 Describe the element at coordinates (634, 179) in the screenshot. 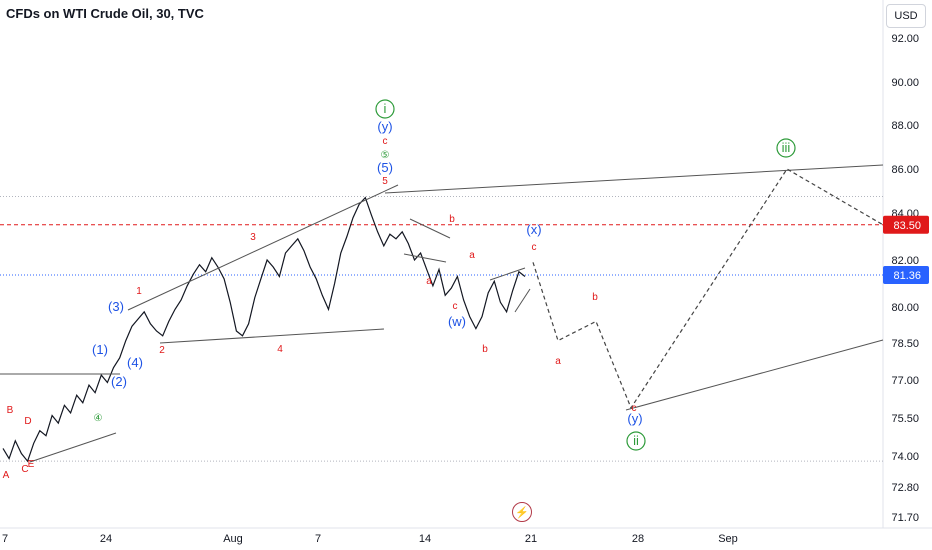

I see `upper-trendline` at that location.